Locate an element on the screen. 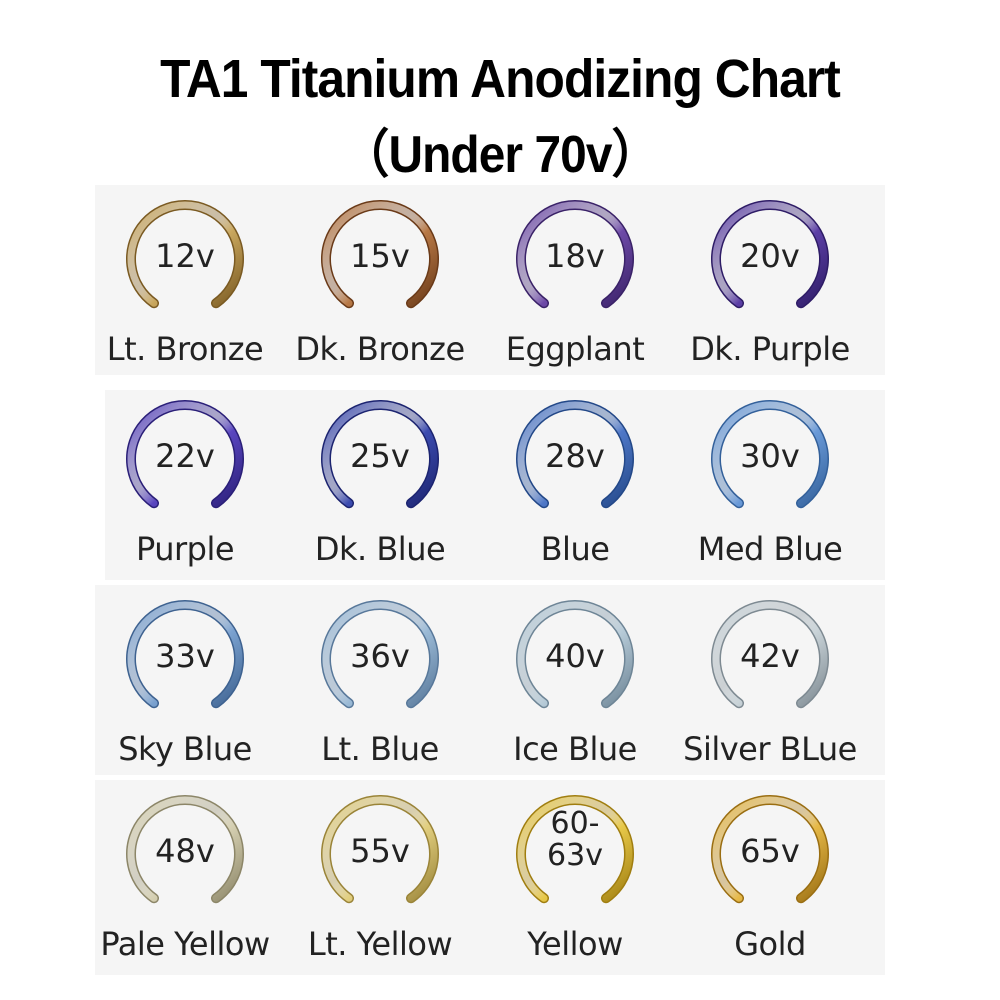  ring-item: 28v Blue is located at coordinates (570, 480).